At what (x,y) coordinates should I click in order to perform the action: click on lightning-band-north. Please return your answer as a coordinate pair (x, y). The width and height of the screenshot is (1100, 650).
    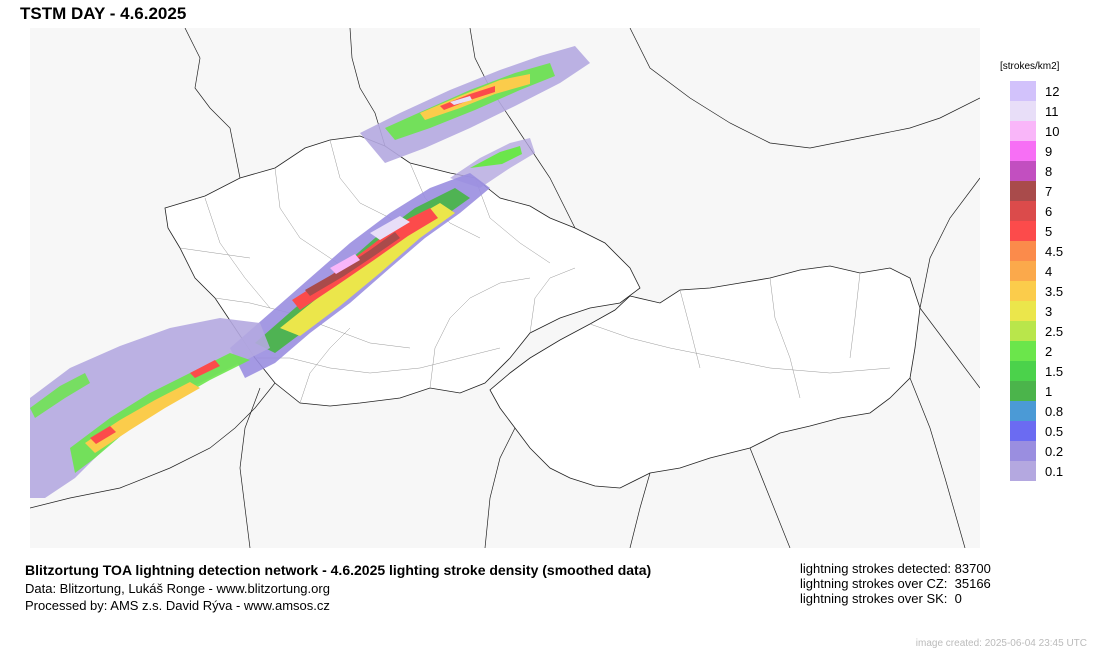
    Looking at the image, I should click on (475, 117).